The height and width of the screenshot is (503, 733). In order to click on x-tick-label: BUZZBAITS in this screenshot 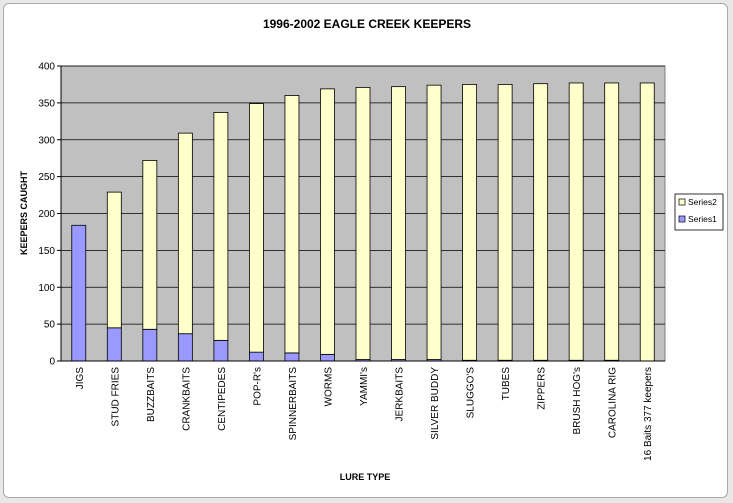, I will do `click(151, 394)`.